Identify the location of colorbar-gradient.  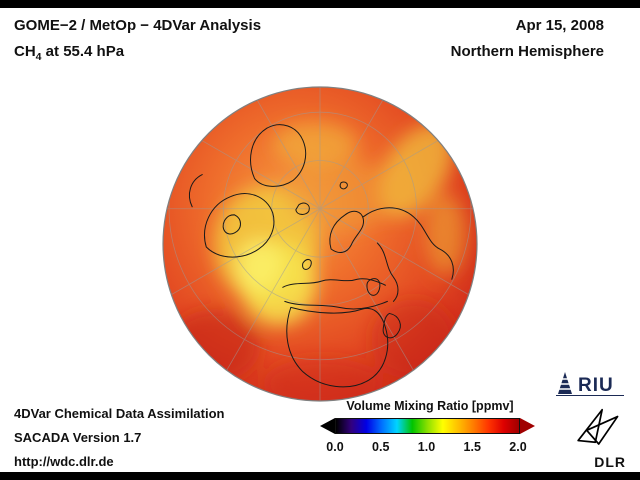
(427, 426).